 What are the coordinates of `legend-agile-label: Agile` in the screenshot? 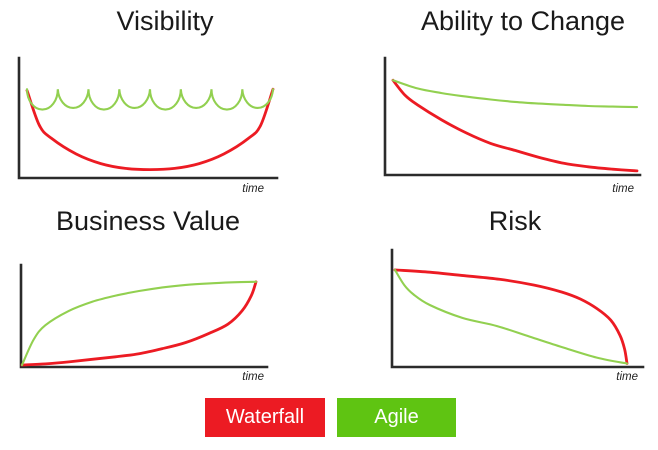 It's located at (396, 417).